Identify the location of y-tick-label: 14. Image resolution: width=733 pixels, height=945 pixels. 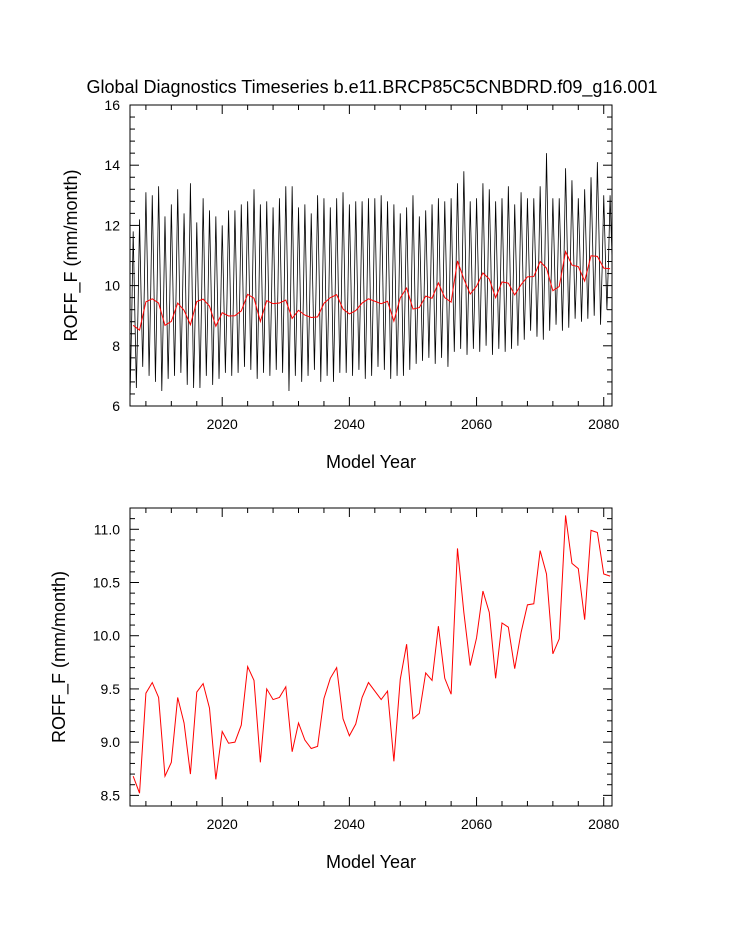
(112, 165).